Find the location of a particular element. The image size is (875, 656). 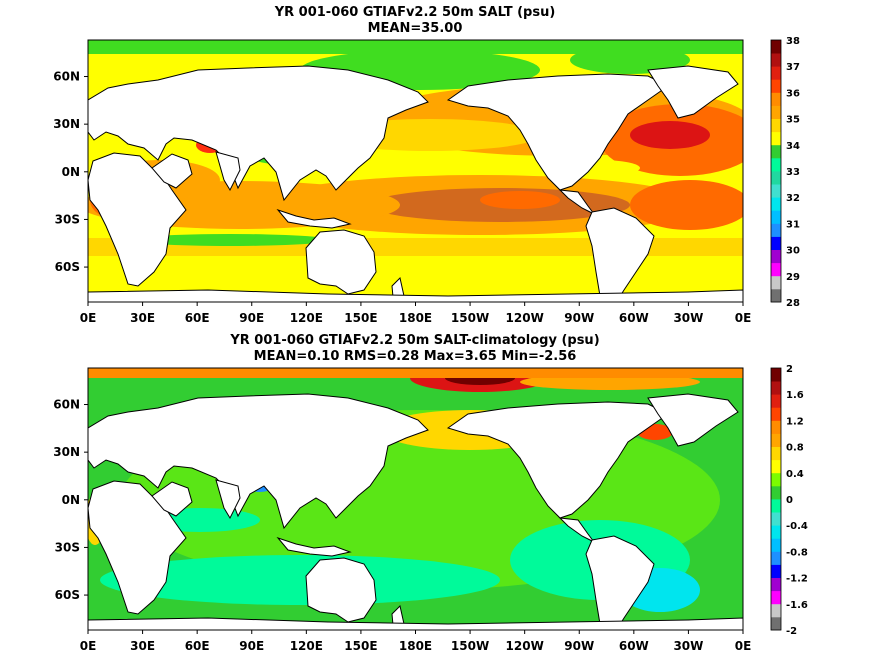

colorbar-label: 32 is located at coordinates (793, 198).